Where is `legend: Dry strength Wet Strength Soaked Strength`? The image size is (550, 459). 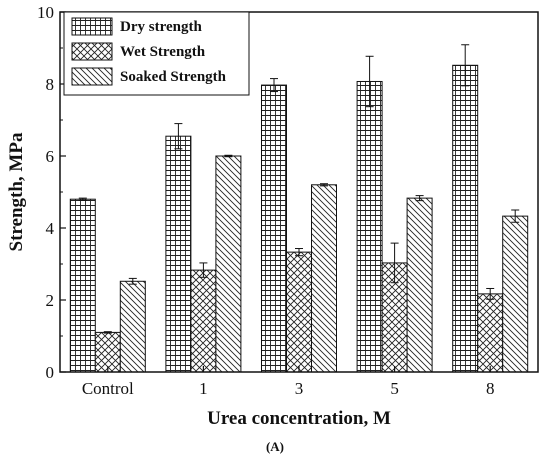 legend: Dry strength Wet Strength Soaked Strength is located at coordinates (156, 53).